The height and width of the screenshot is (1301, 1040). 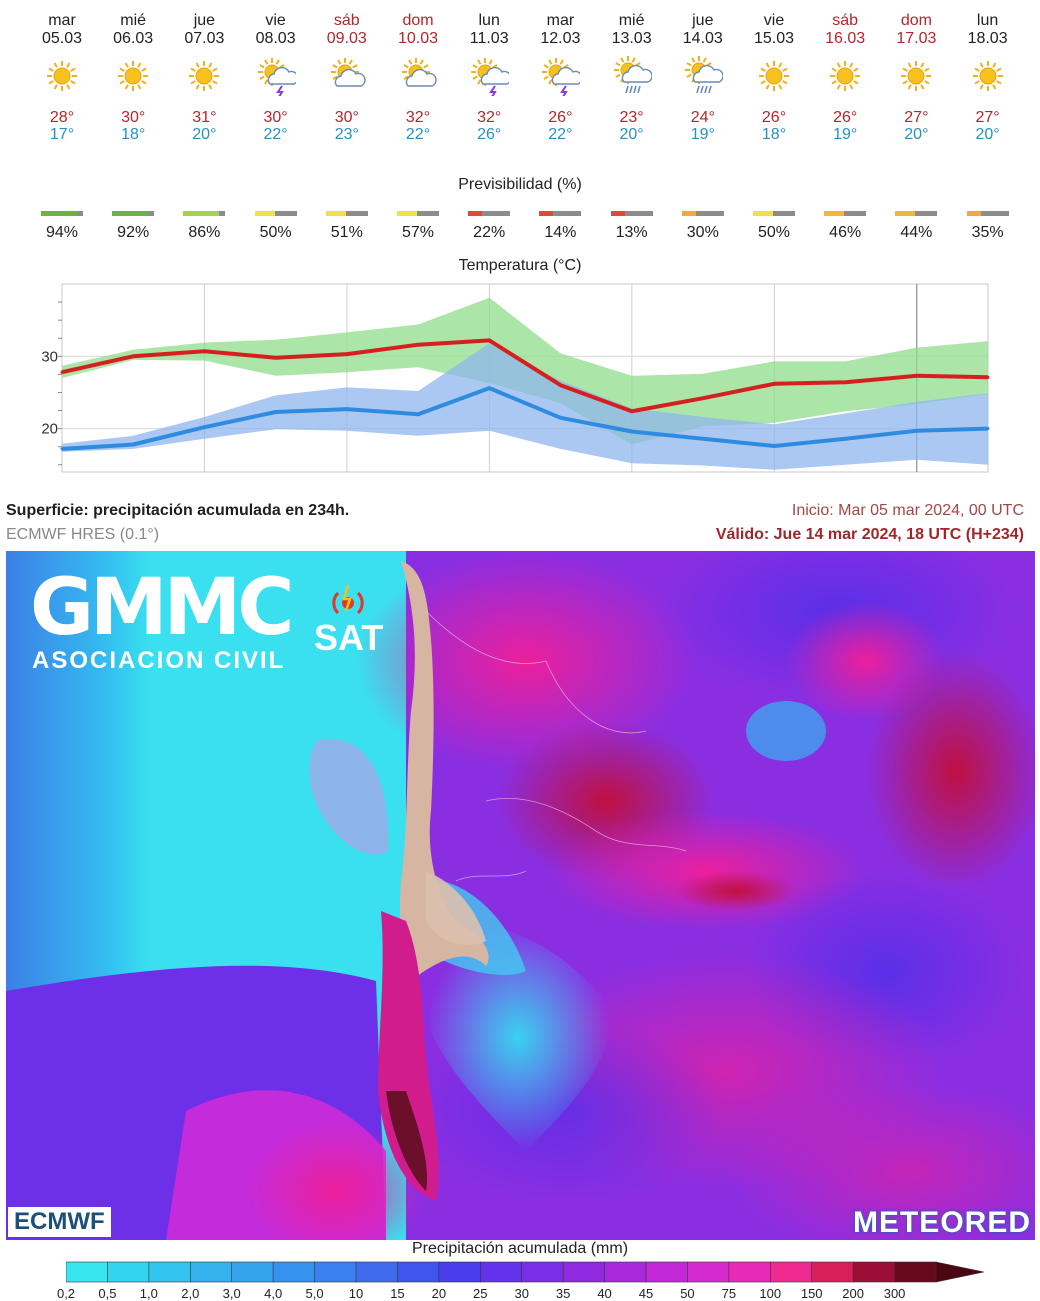 What do you see at coordinates (204, 38) in the screenshot?
I see `day-date: 07.03` at bounding box center [204, 38].